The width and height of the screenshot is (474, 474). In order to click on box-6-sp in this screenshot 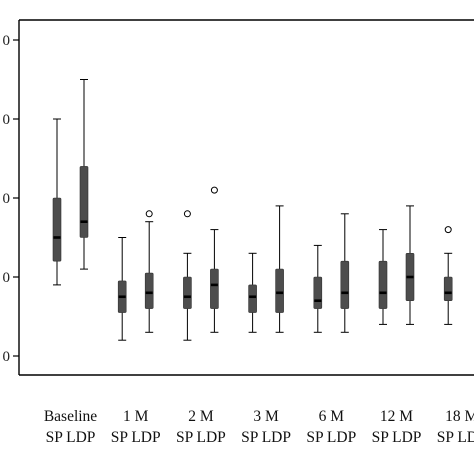, I will do `click(448, 275)`.